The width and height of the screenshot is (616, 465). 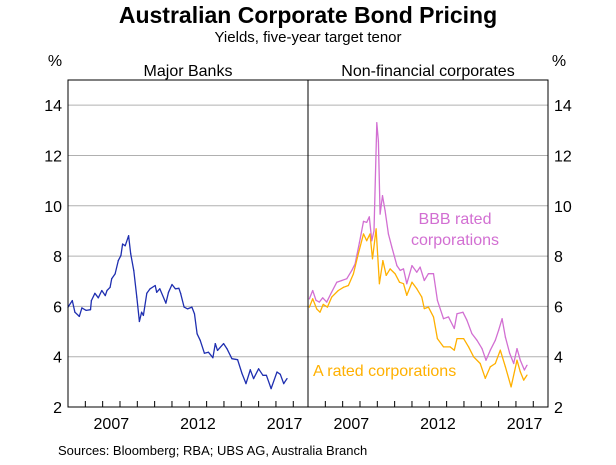 What do you see at coordinates (558, 358) in the screenshot?
I see `y-tick-label-right: 4` at bounding box center [558, 358].